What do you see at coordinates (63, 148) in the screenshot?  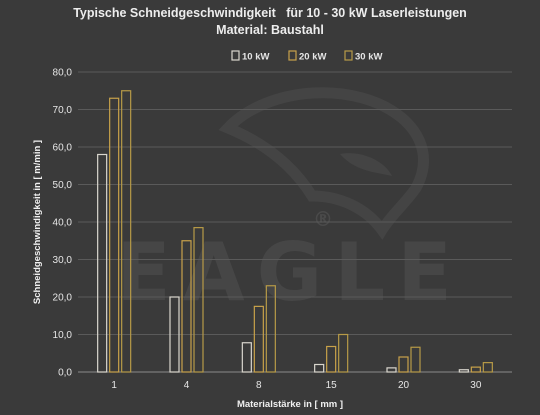 I see `y-tick-label: 60,0` at bounding box center [63, 148].